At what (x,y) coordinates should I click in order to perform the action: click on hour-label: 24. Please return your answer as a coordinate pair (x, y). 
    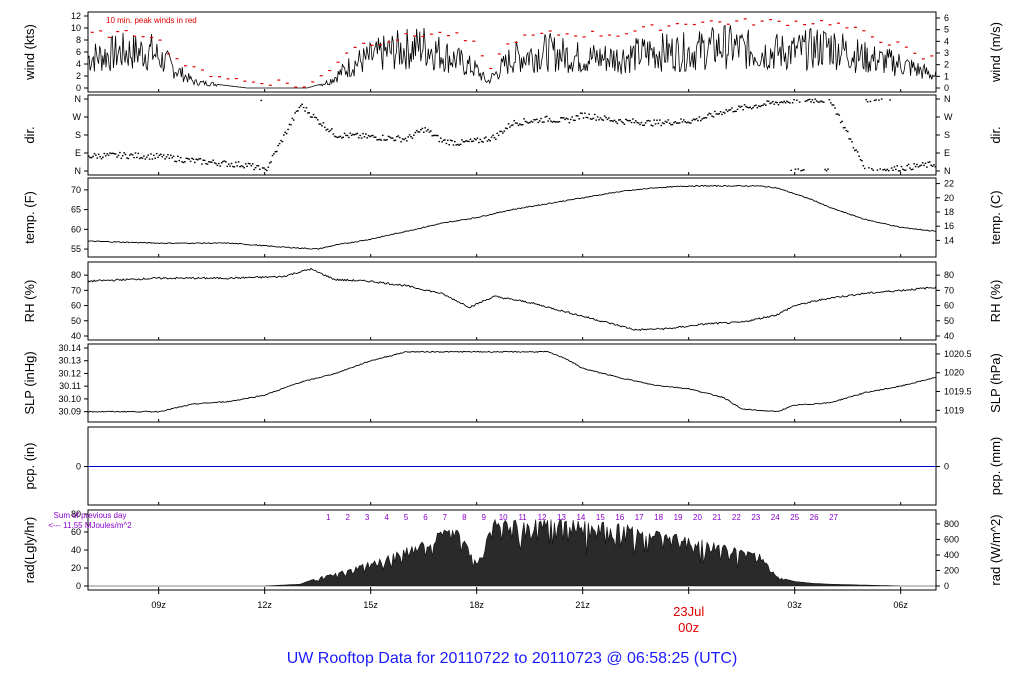
    Looking at the image, I should click on (775, 517).